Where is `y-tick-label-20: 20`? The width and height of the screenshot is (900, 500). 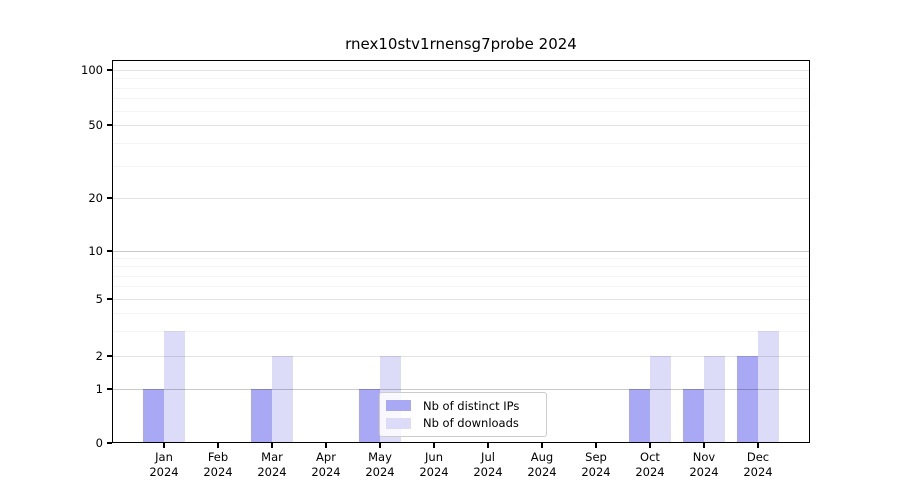 y-tick-label-20: 20 is located at coordinates (95, 198).